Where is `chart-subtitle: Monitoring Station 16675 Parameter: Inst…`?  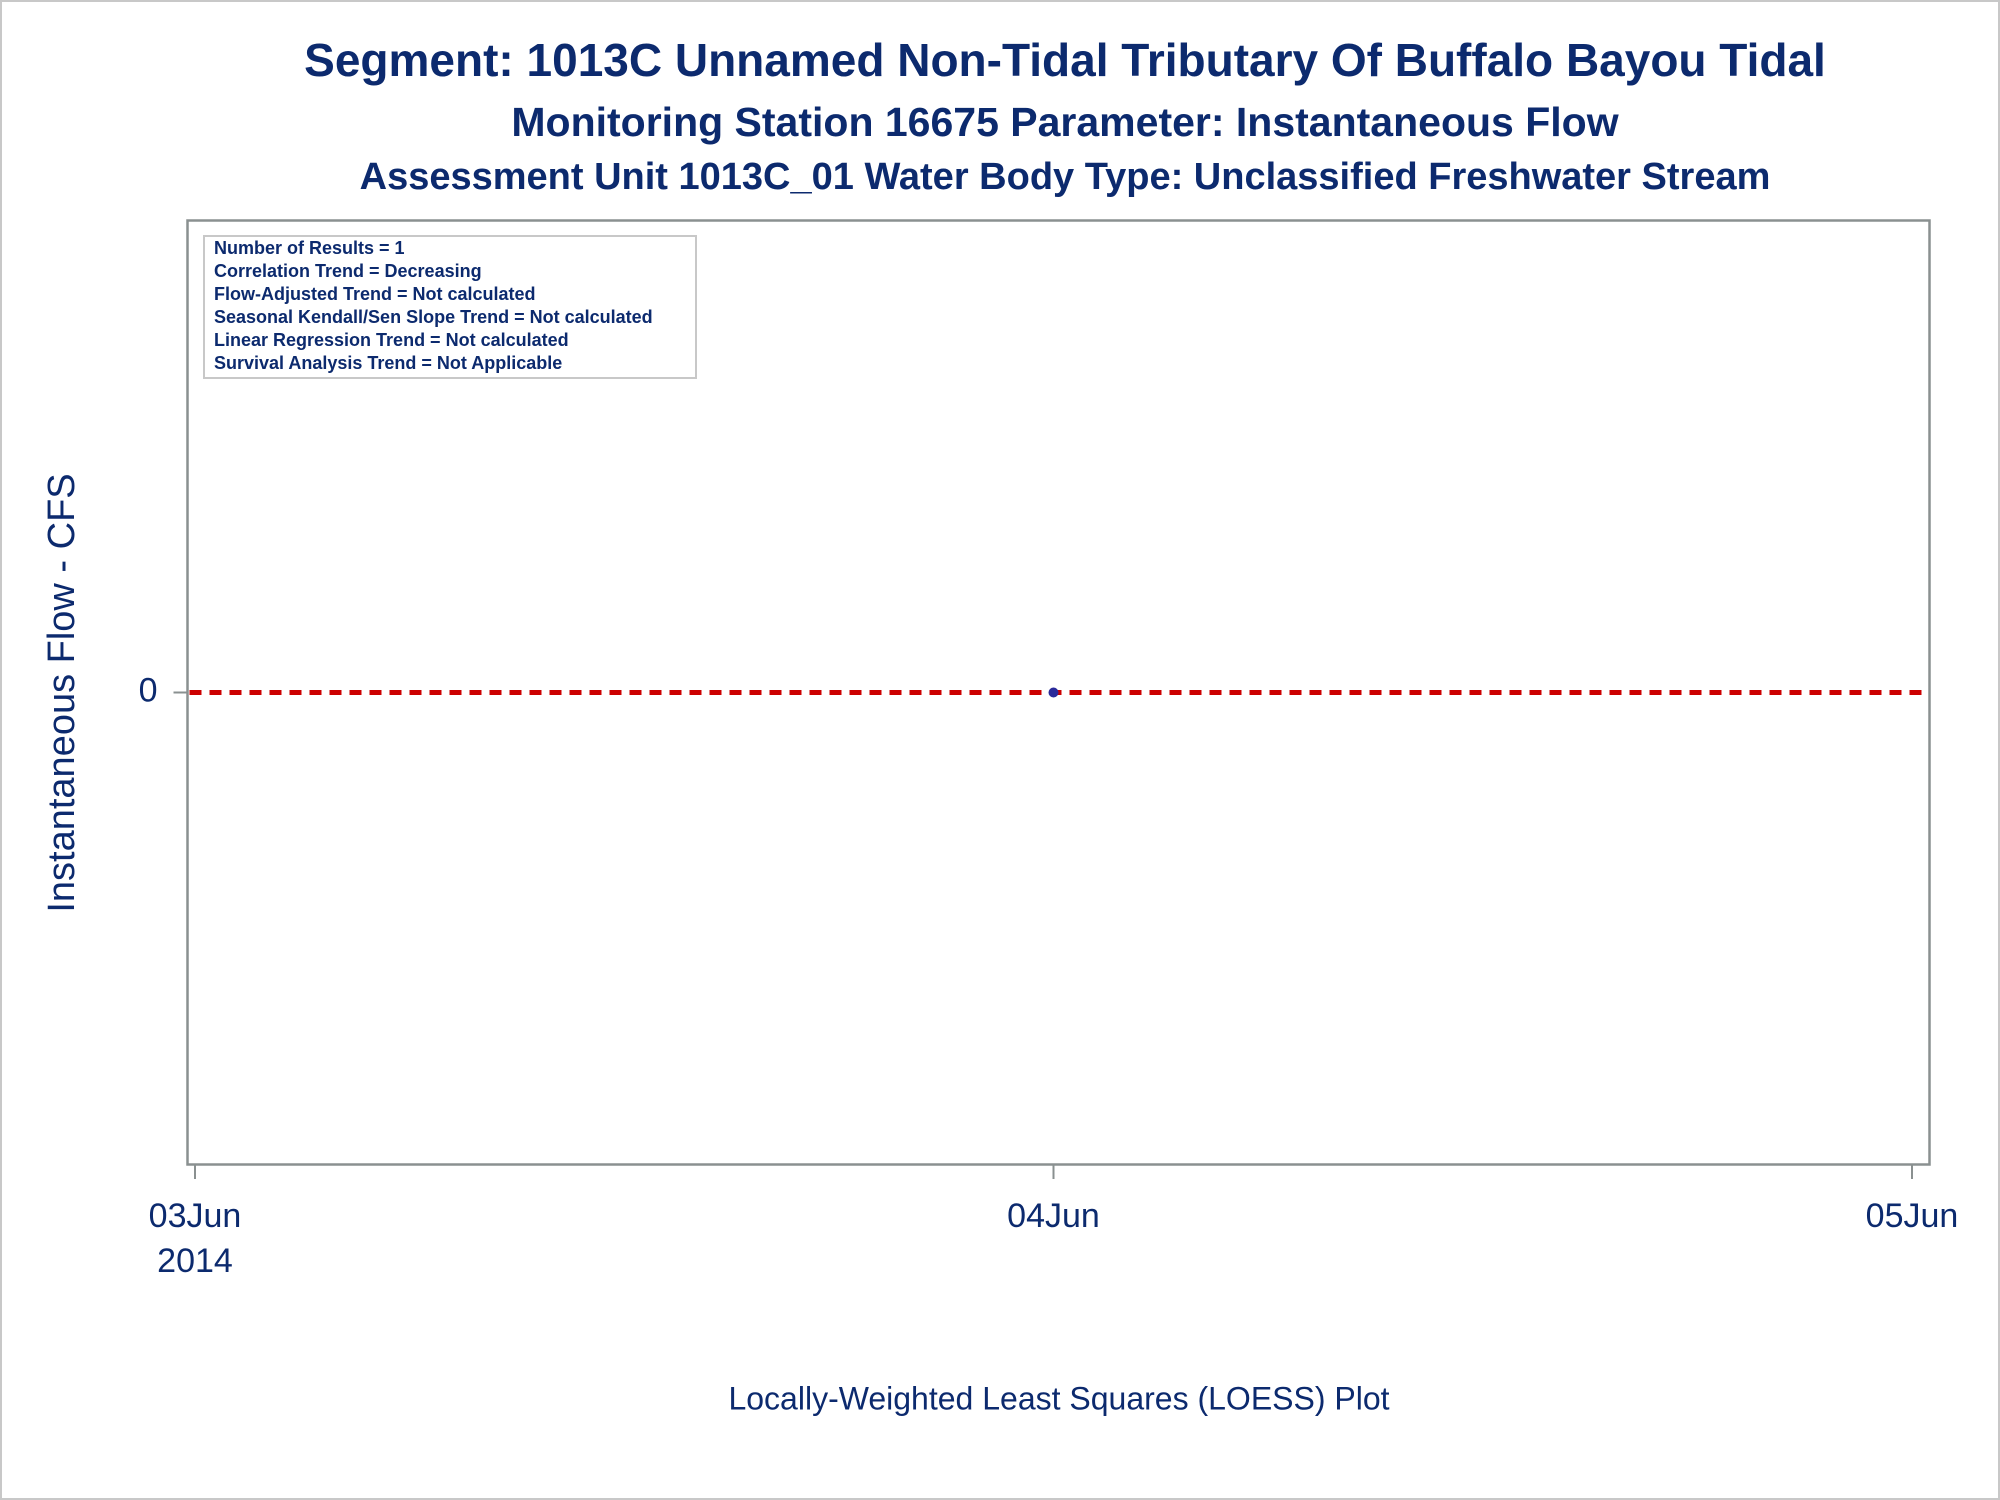 chart-subtitle: Monitoring Station 16675 Parameter: Inst… is located at coordinates (1064, 122).